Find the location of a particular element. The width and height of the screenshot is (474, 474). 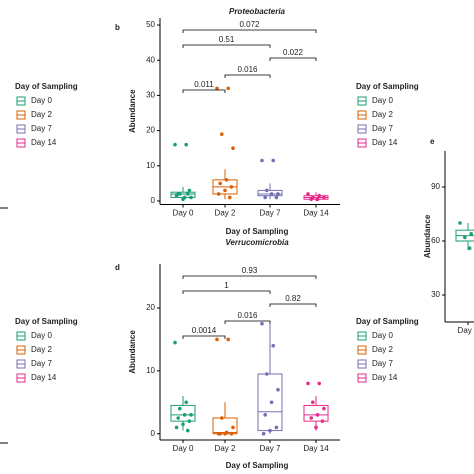

x-tick-label: Day 7 is located at coordinates (270, 448).